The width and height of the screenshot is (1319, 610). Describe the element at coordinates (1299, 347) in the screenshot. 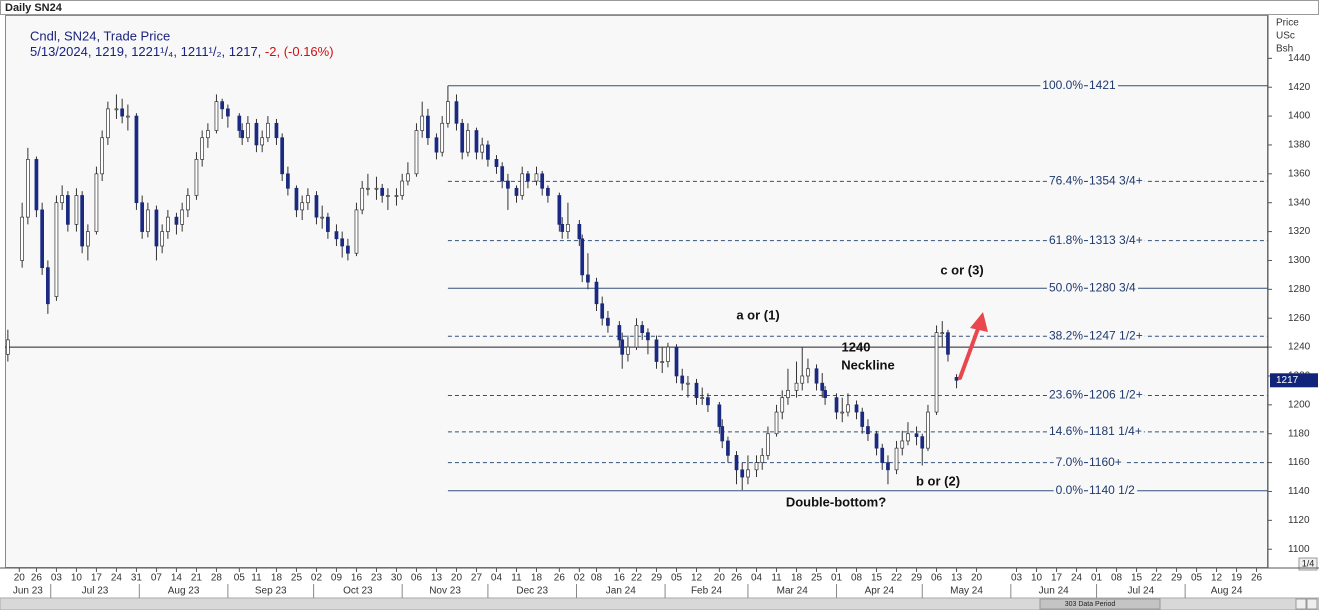

I see `y-tick-label: 1240` at that location.